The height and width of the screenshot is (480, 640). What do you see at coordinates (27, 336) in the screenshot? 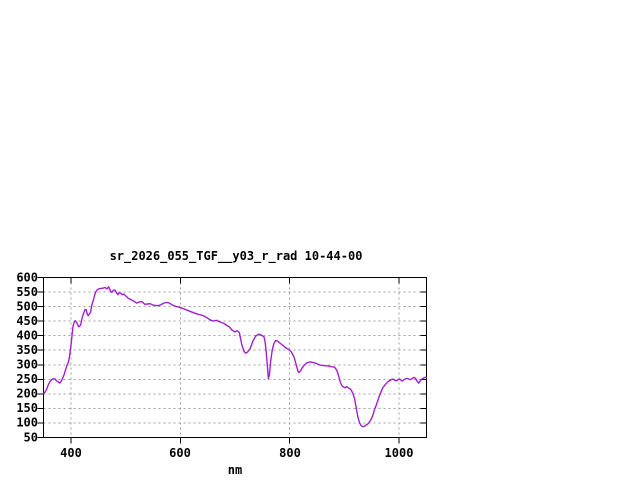
I see `y-tick-label: 400` at bounding box center [27, 336].